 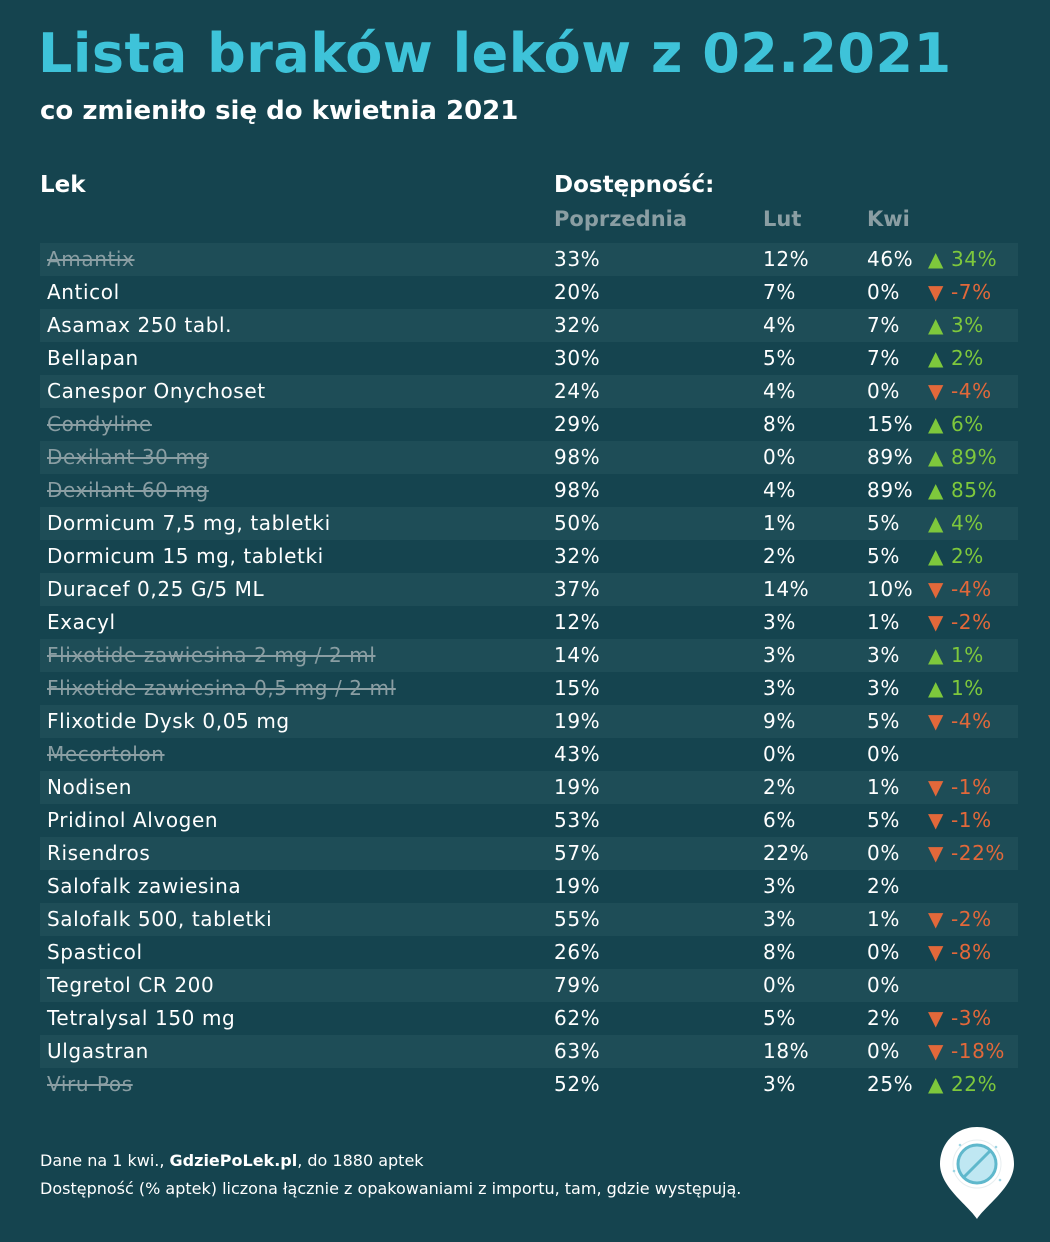 What do you see at coordinates (99, 853) in the screenshot?
I see `drug-name: Risendros` at bounding box center [99, 853].